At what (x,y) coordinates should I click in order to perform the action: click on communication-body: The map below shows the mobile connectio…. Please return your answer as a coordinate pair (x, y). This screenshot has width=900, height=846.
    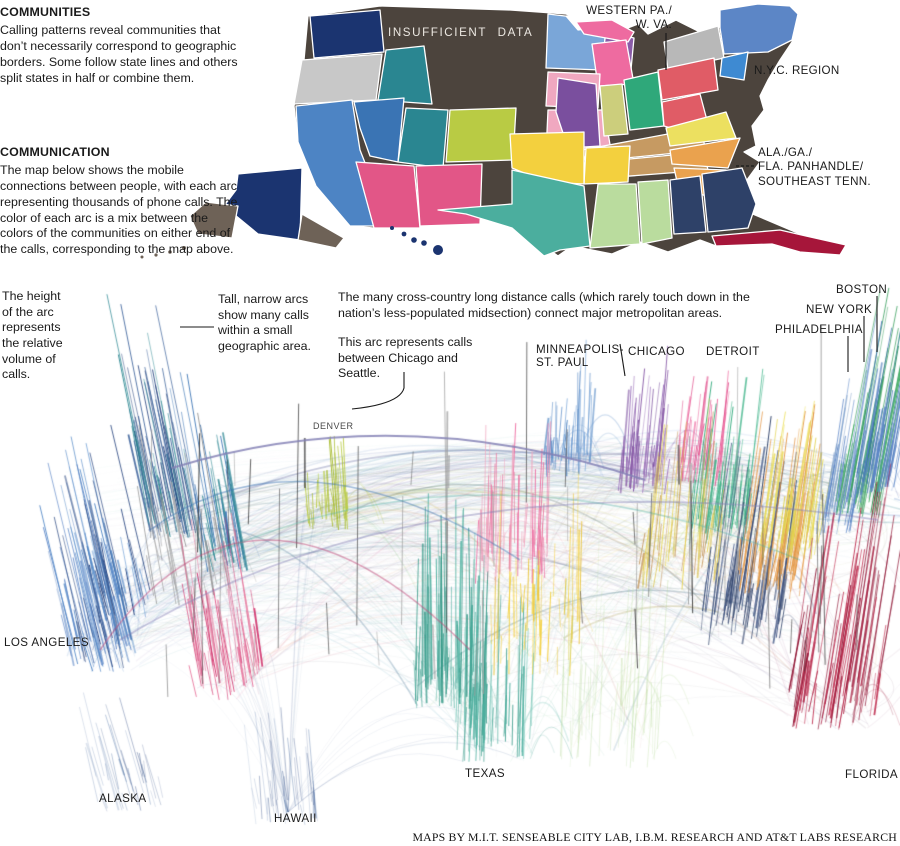
    Looking at the image, I should click on (119, 209).